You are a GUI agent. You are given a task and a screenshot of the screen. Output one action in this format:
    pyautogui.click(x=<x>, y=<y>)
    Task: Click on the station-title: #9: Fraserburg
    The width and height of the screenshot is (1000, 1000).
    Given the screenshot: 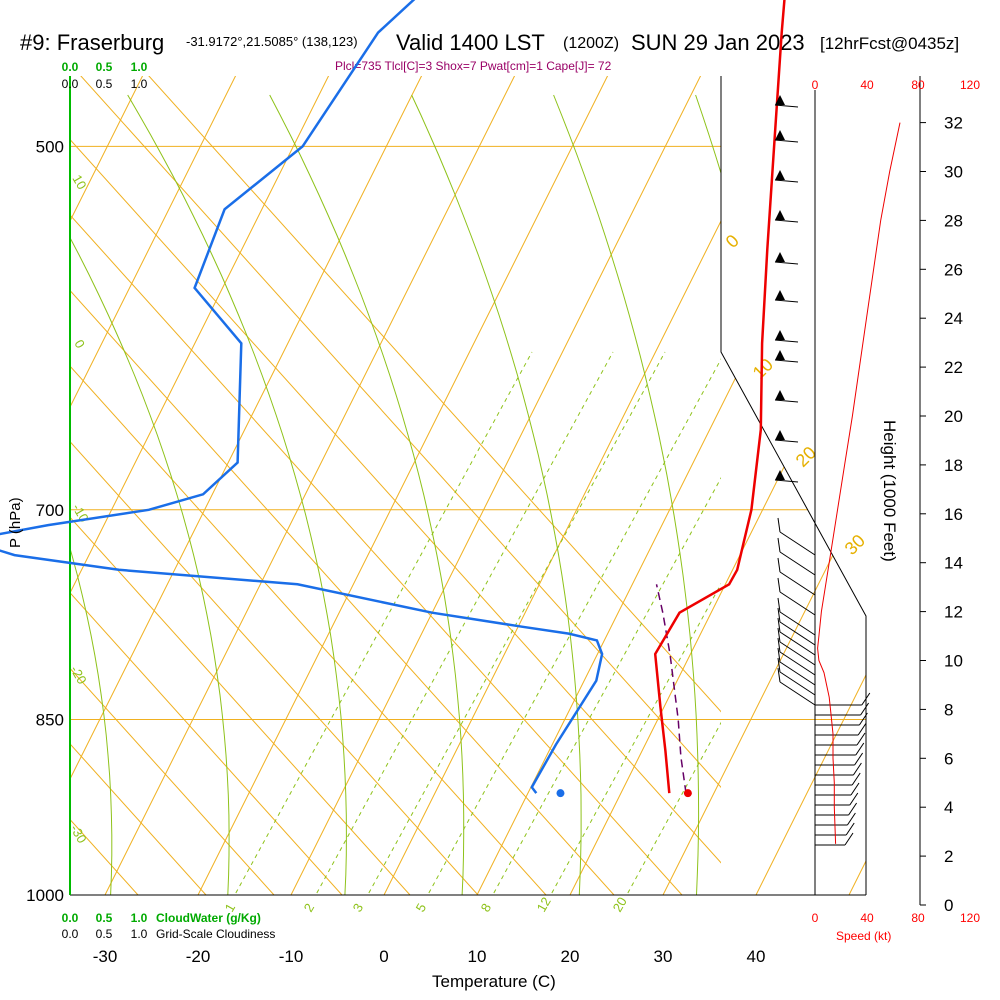 What is the action you would take?
    pyautogui.click(x=92, y=42)
    